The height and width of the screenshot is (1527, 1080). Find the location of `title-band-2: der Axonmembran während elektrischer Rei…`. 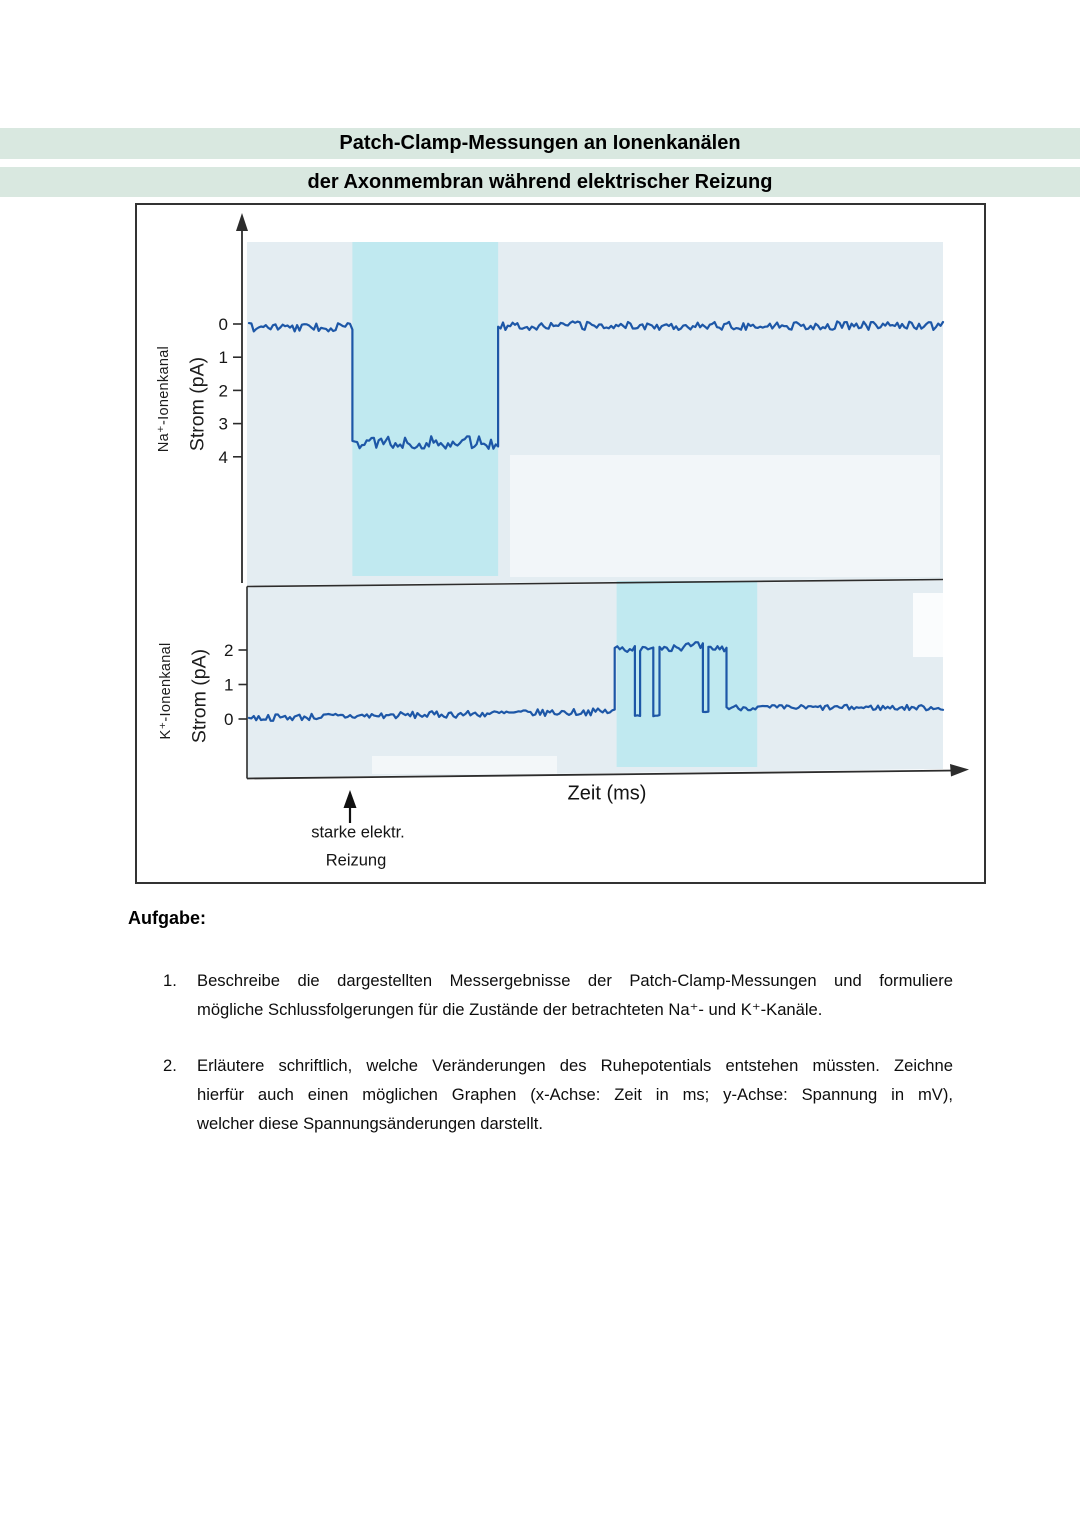

title-band-2: der Axonmembran während elektrischer Rei… is located at coordinates (540, 182).